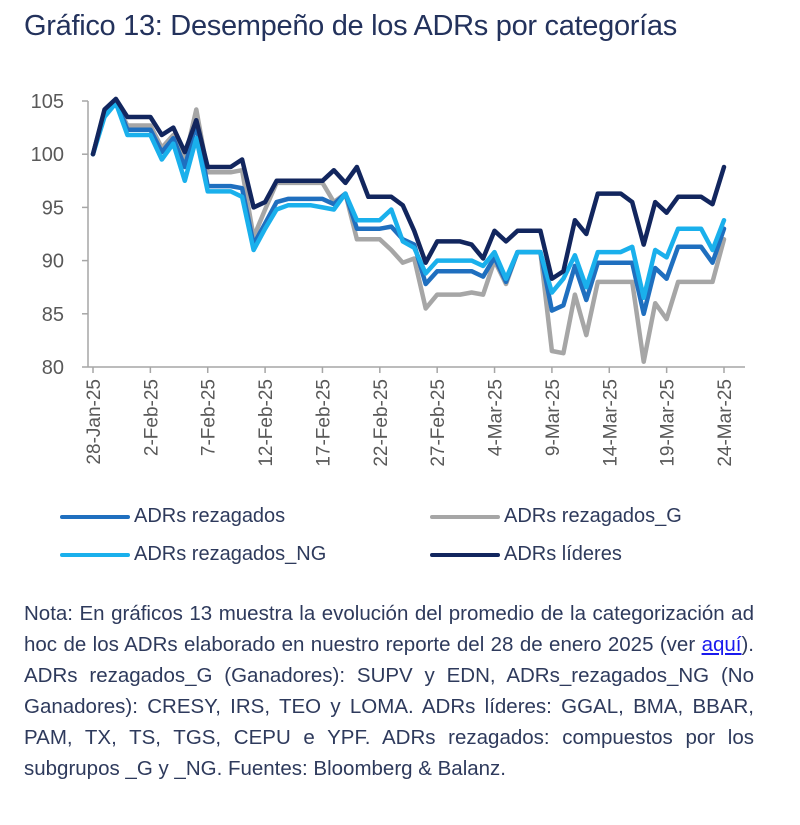 The width and height of the screenshot is (800, 825). What do you see at coordinates (151, 417) in the screenshot?
I see `x-tick-label: 2-Feb-25` at bounding box center [151, 417].